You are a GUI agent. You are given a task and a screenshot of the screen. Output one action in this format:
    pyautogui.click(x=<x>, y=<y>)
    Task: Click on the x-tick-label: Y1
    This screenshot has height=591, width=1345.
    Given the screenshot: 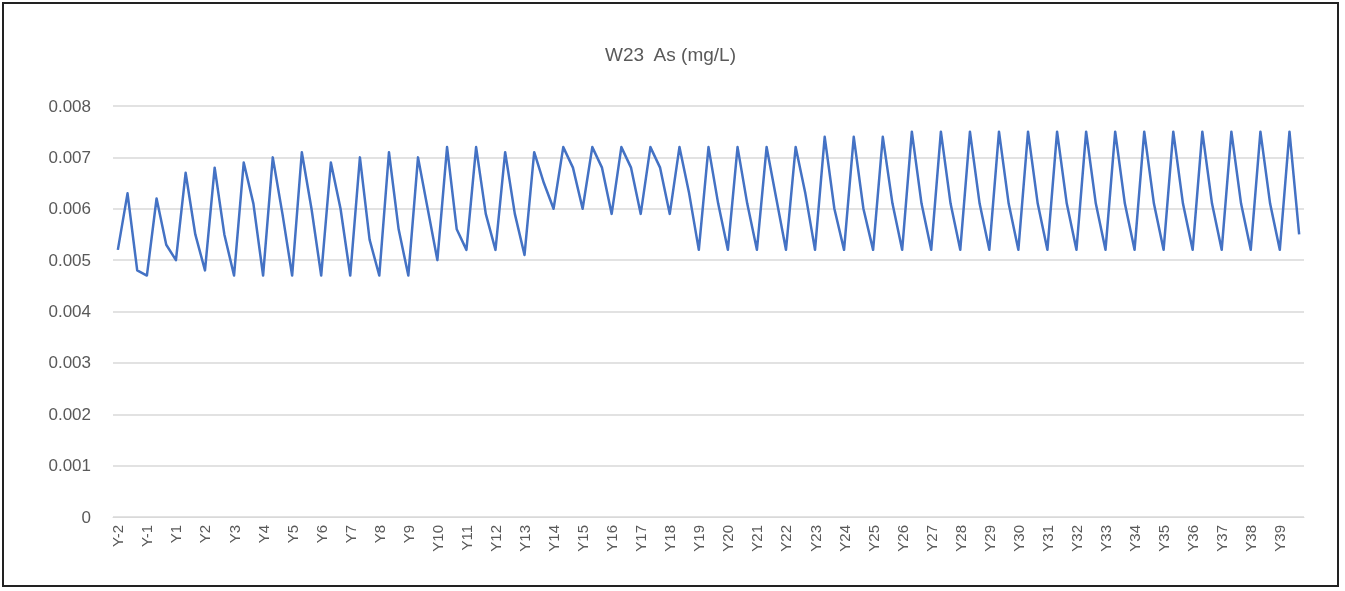 What is the action you would take?
    pyautogui.click(x=176, y=534)
    